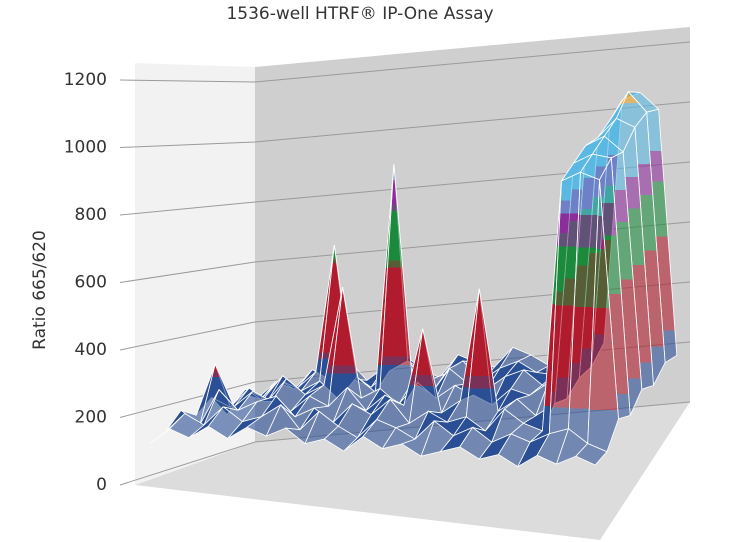  I want to click on y-tick-label: 1200, so click(85, 80).